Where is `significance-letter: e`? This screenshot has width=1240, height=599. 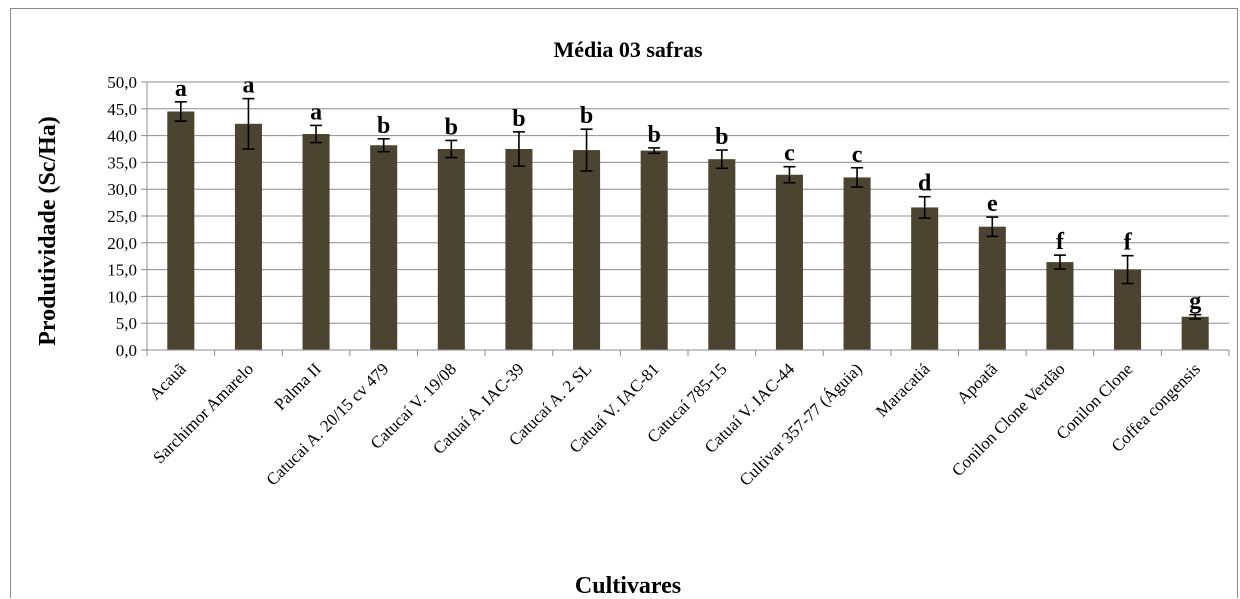 significance-letter: e is located at coordinates (992, 204).